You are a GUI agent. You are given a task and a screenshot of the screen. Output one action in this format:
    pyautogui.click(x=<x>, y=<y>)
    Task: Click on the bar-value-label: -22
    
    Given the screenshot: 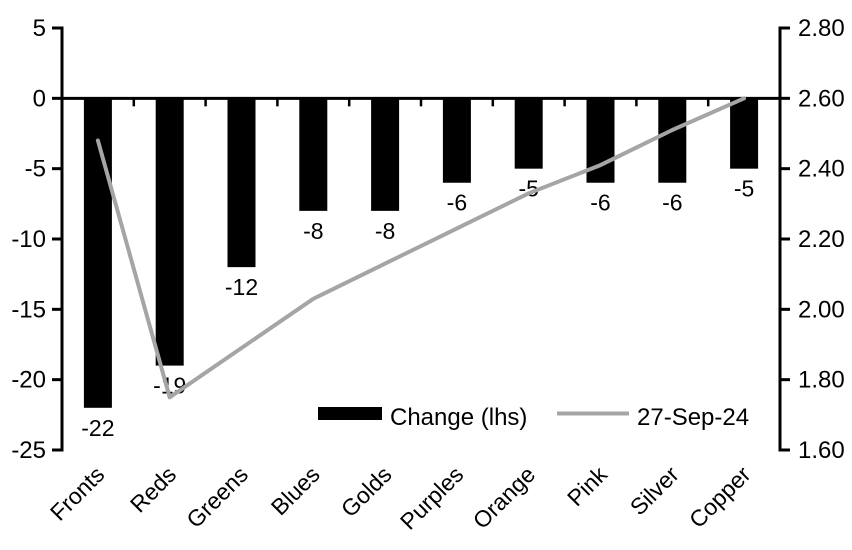 What is the action you would take?
    pyautogui.click(x=97, y=428)
    